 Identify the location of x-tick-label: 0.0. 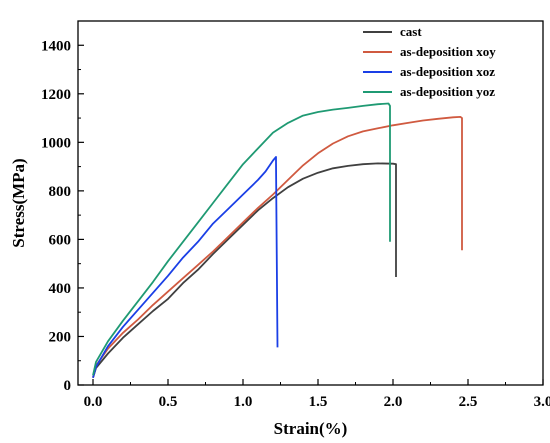
(93, 402).